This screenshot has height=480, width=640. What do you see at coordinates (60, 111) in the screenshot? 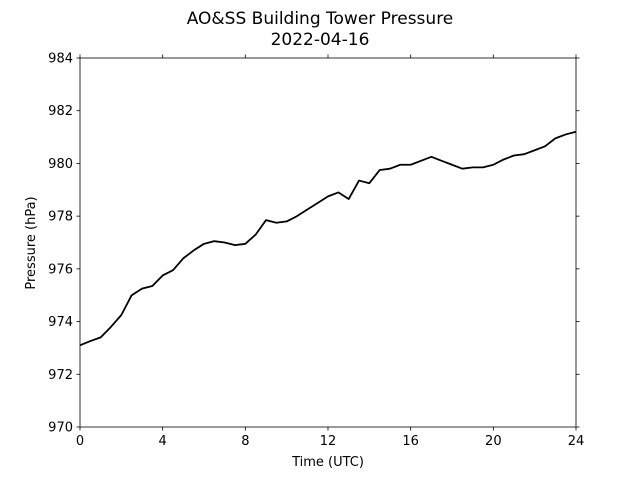
I see `y-tick-label: 982` at bounding box center [60, 111].